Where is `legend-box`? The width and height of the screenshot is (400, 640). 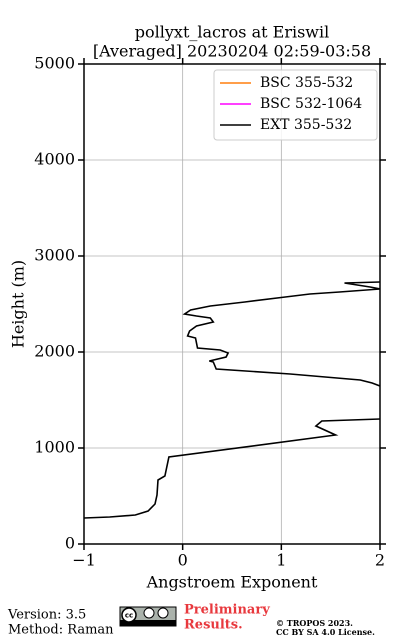 legend-box is located at coordinates (295, 105).